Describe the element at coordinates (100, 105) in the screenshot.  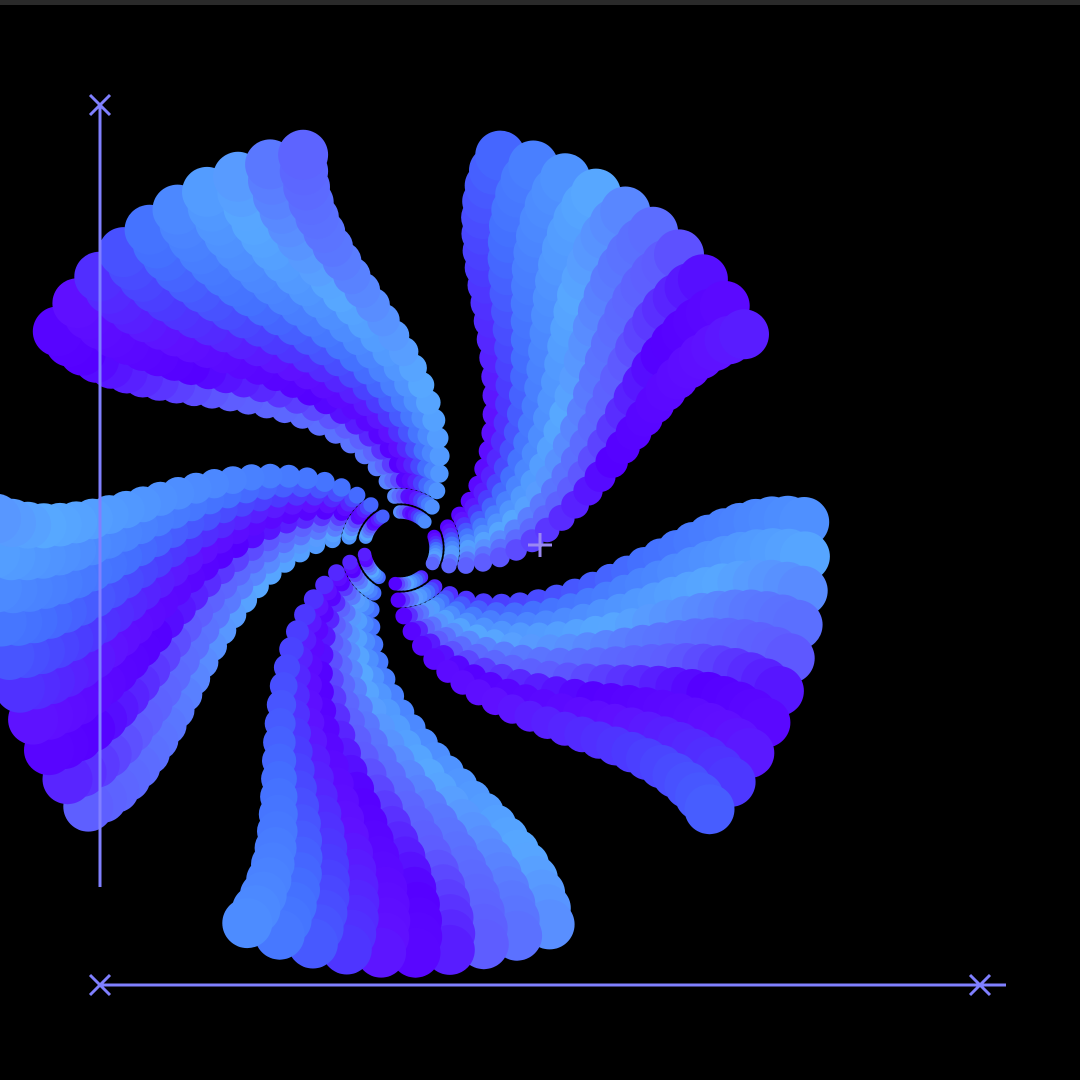
I see `vertical-axis-top-cross-icon` at that location.